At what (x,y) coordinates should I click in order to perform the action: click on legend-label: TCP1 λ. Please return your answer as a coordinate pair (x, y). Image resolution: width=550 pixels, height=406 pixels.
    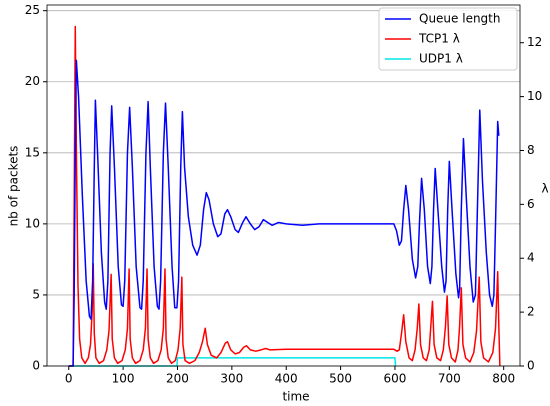
    Looking at the image, I should click on (439, 39).